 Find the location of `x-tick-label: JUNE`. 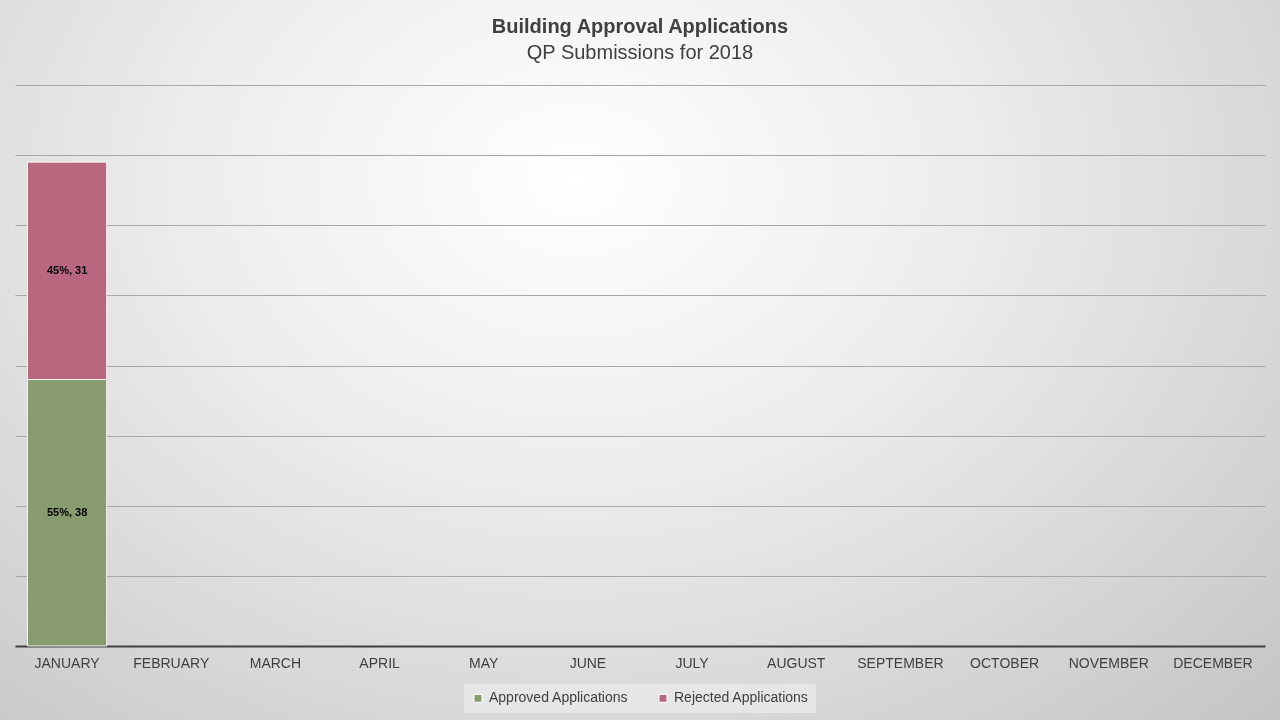

x-tick-label: JUNE is located at coordinates (588, 662).